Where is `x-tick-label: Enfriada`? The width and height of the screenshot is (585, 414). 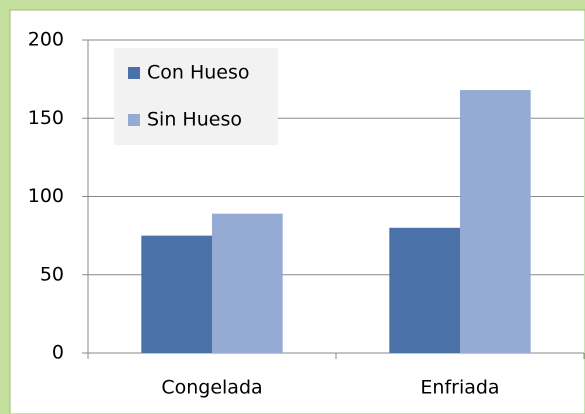
x-tick-label: Enfriada is located at coordinates (459, 388).